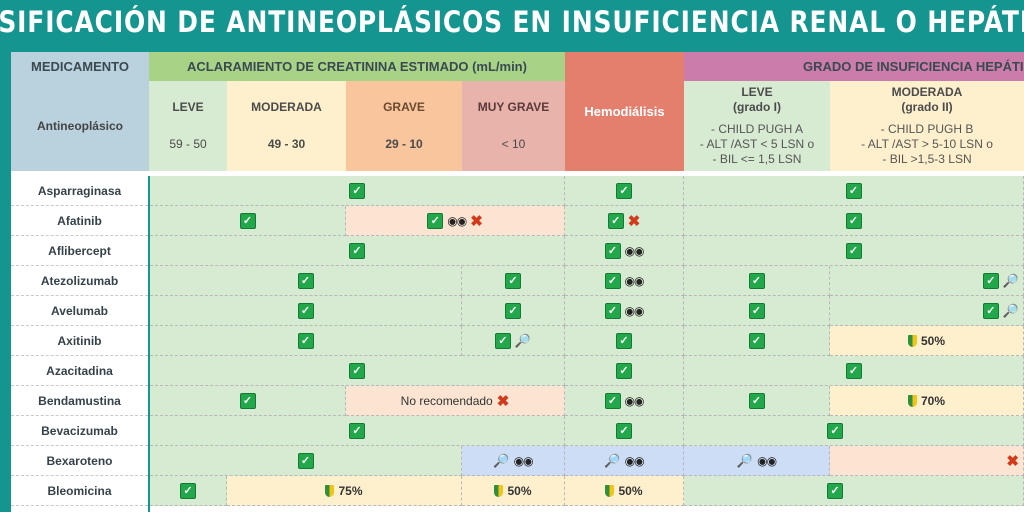 Image resolution: width=1024 pixels, height=512 pixels. What do you see at coordinates (404, 107) in the screenshot?
I see `header-grave-label: GRAVE` at bounding box center [404, 107].